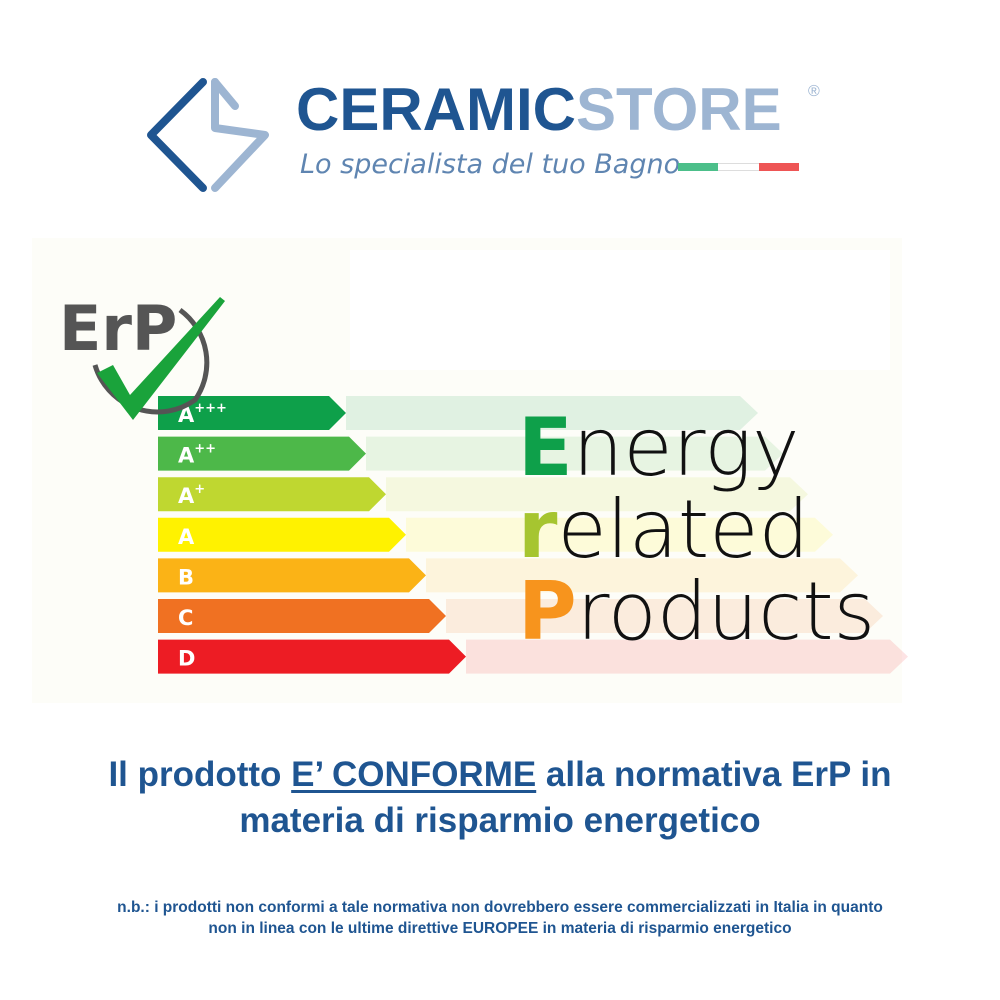 The image size is (1000, 1000). I want to click on word-rest: elated, so click(683, 529).